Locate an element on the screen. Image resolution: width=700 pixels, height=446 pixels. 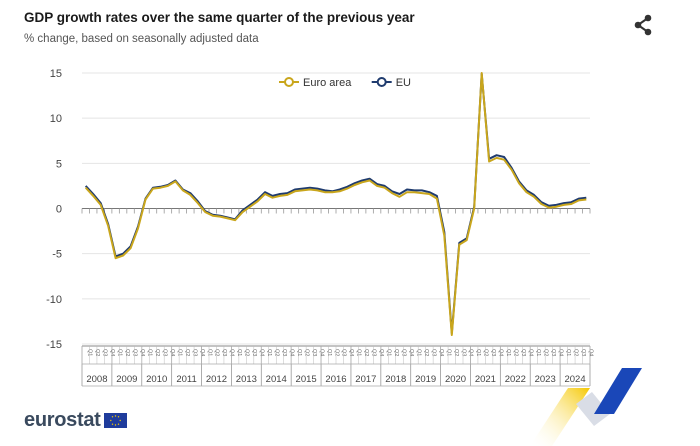
x-year-label: 2019 is located at coordinates (425, 379).